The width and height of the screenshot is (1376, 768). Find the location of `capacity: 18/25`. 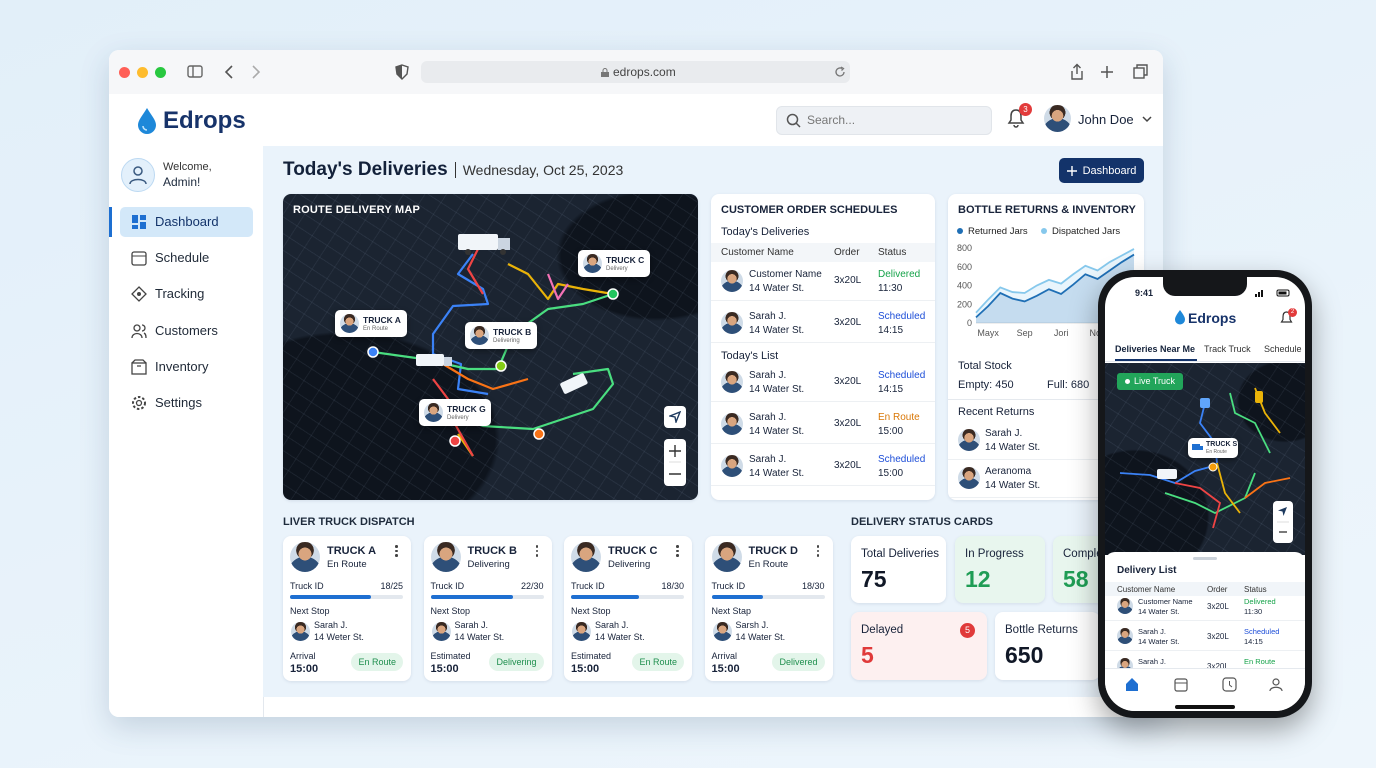

capacity: 18/25 is located at coordinates (391, 586).